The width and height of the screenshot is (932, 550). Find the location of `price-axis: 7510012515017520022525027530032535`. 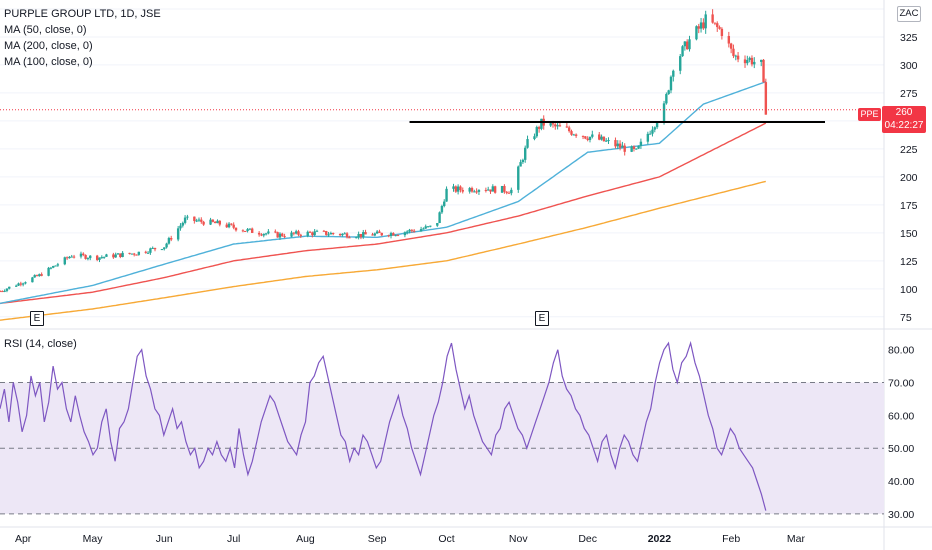

price-axis: 7510012515017520022525027530032535 is located at coordinates (900, 275).